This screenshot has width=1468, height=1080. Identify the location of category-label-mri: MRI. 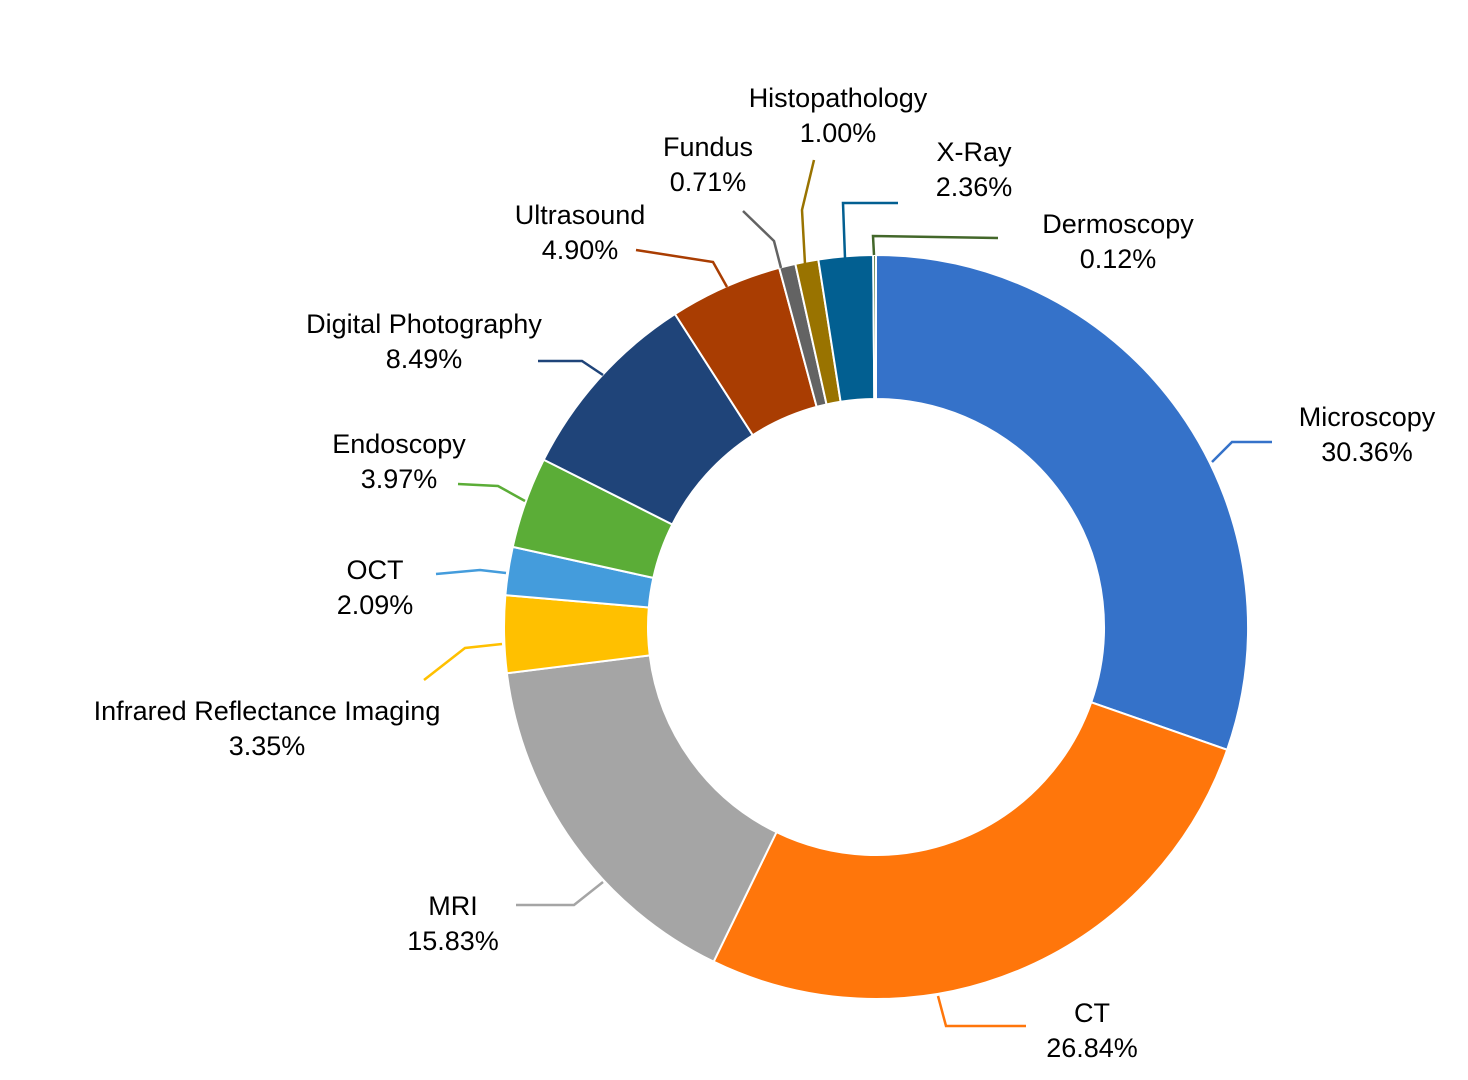
(453, 906).